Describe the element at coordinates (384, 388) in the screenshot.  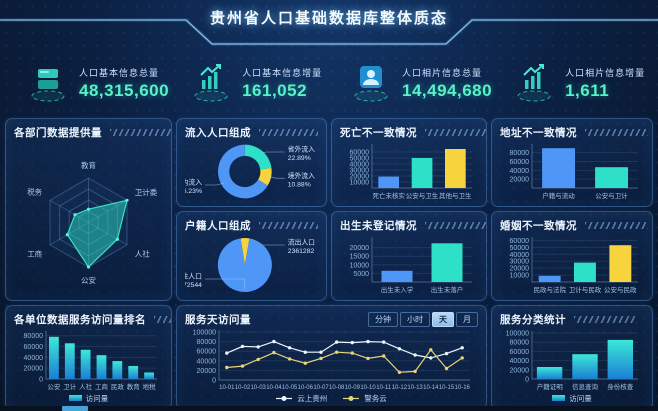
I see `svg-text: 10-11` at that location.